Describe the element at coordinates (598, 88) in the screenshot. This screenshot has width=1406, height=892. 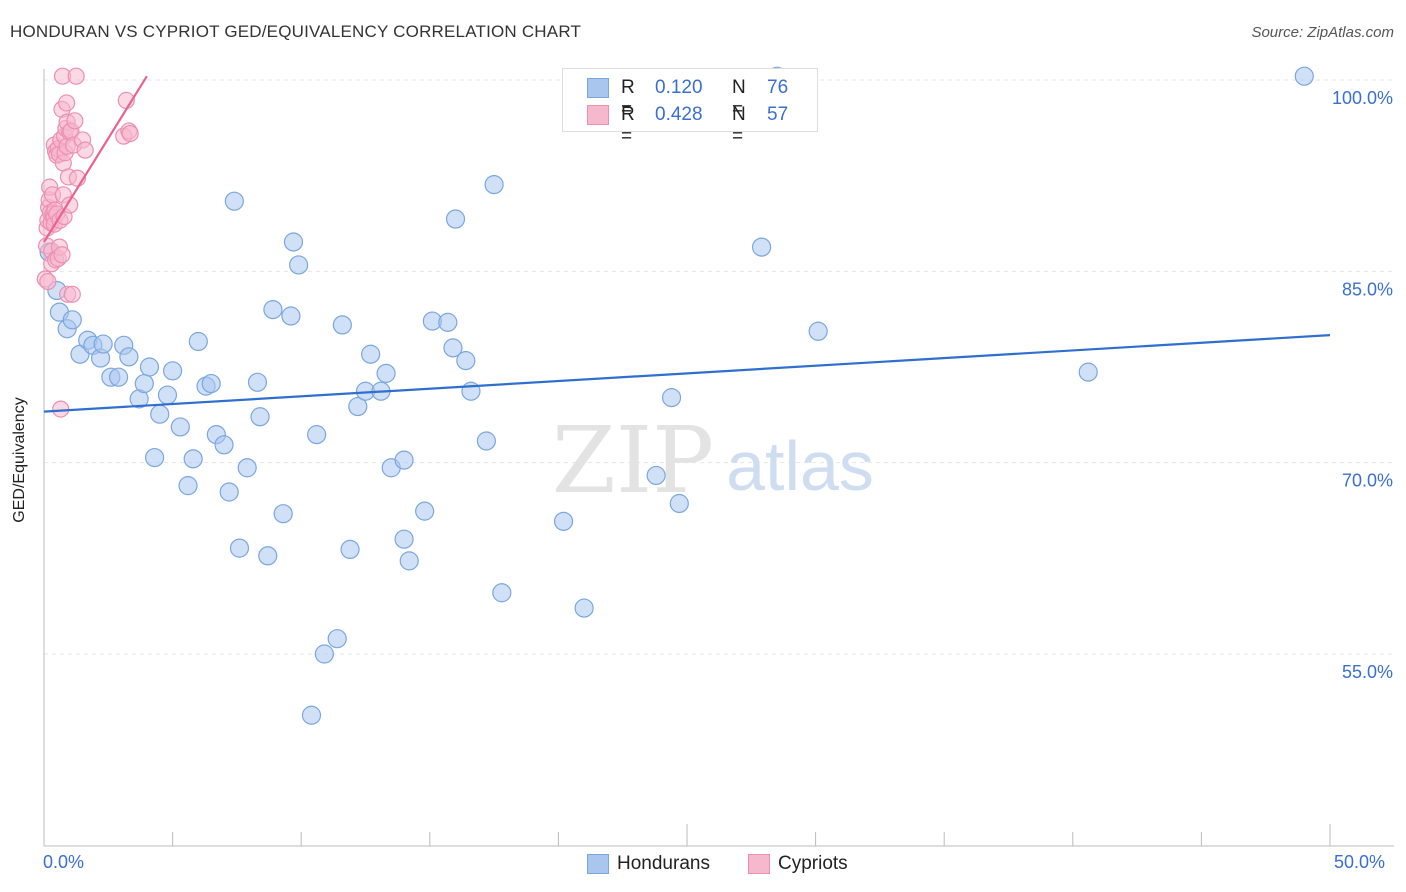
I see `legend-swatch-hondurans` at that location.